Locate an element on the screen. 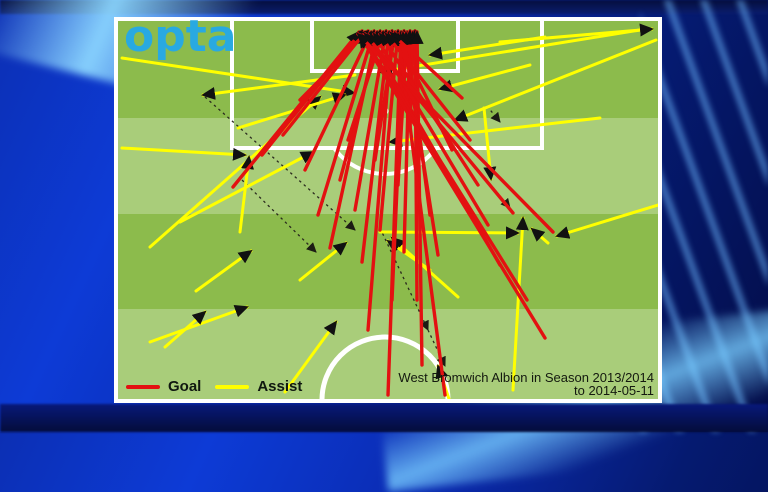 Image resolution: width=768 pixels, height=492 pixels. opta-logo: opta is located at coordinates (180, 36).